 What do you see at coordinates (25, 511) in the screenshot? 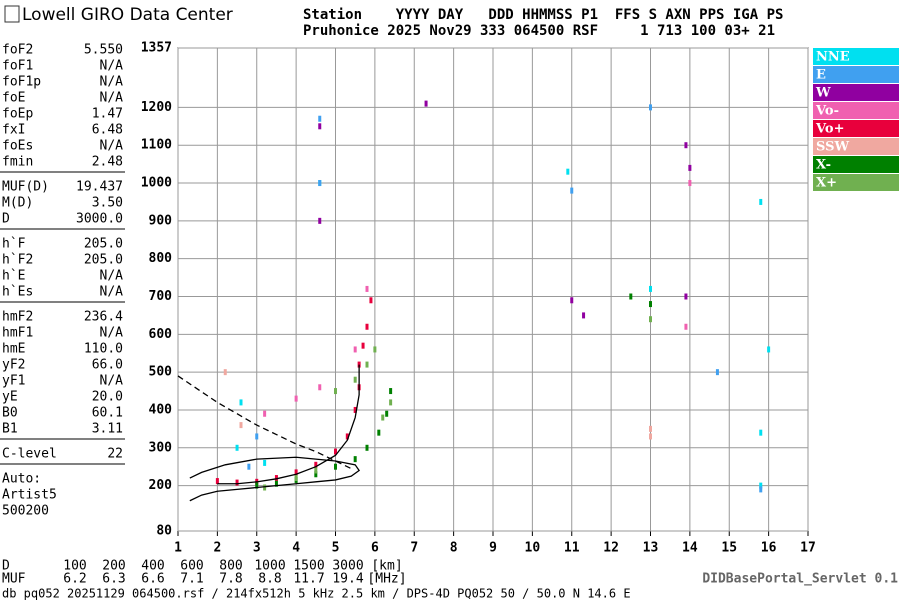
I see `auto-text: 500200` at bounding box center [25, 511].